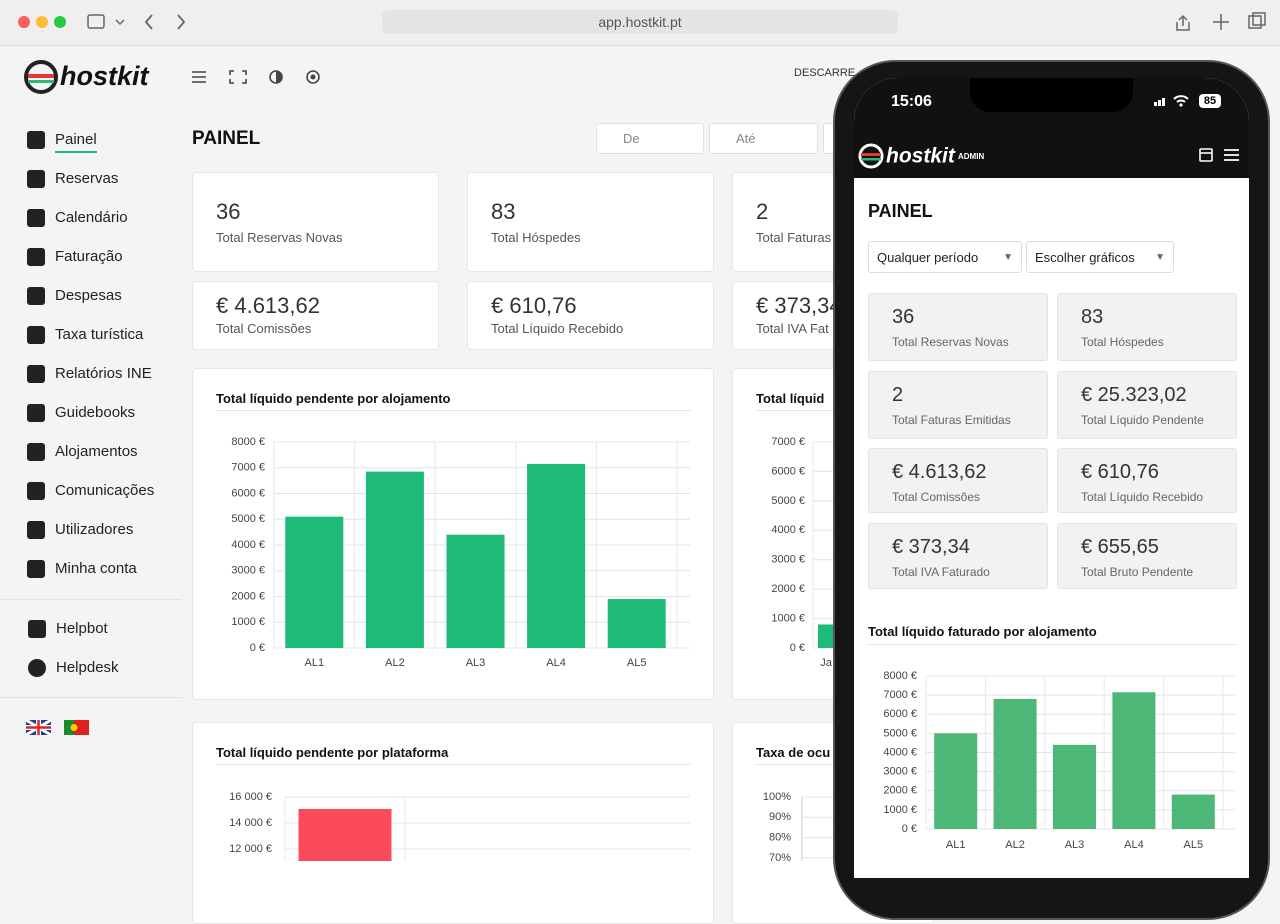 This screenshot has width=1280, height=924. Describe the element at coordinates (42, 22) in the screenshot. I see `minimize-button` at that location.